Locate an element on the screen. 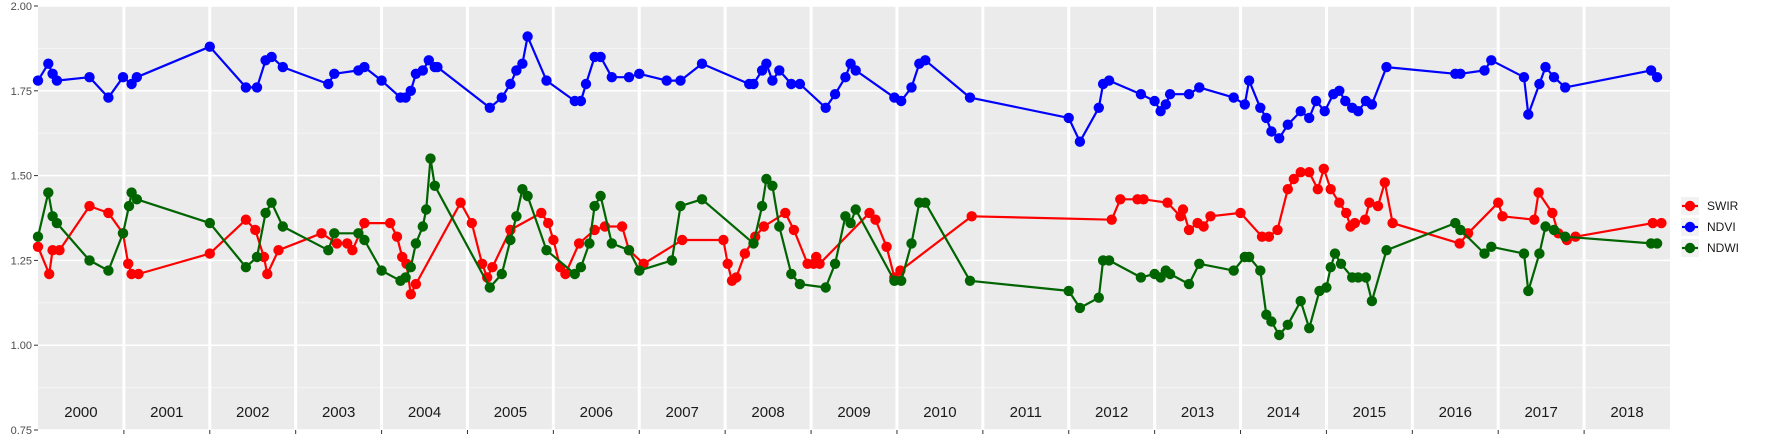  year-label-2011: 2011 is located at coordinates (1026, 412).